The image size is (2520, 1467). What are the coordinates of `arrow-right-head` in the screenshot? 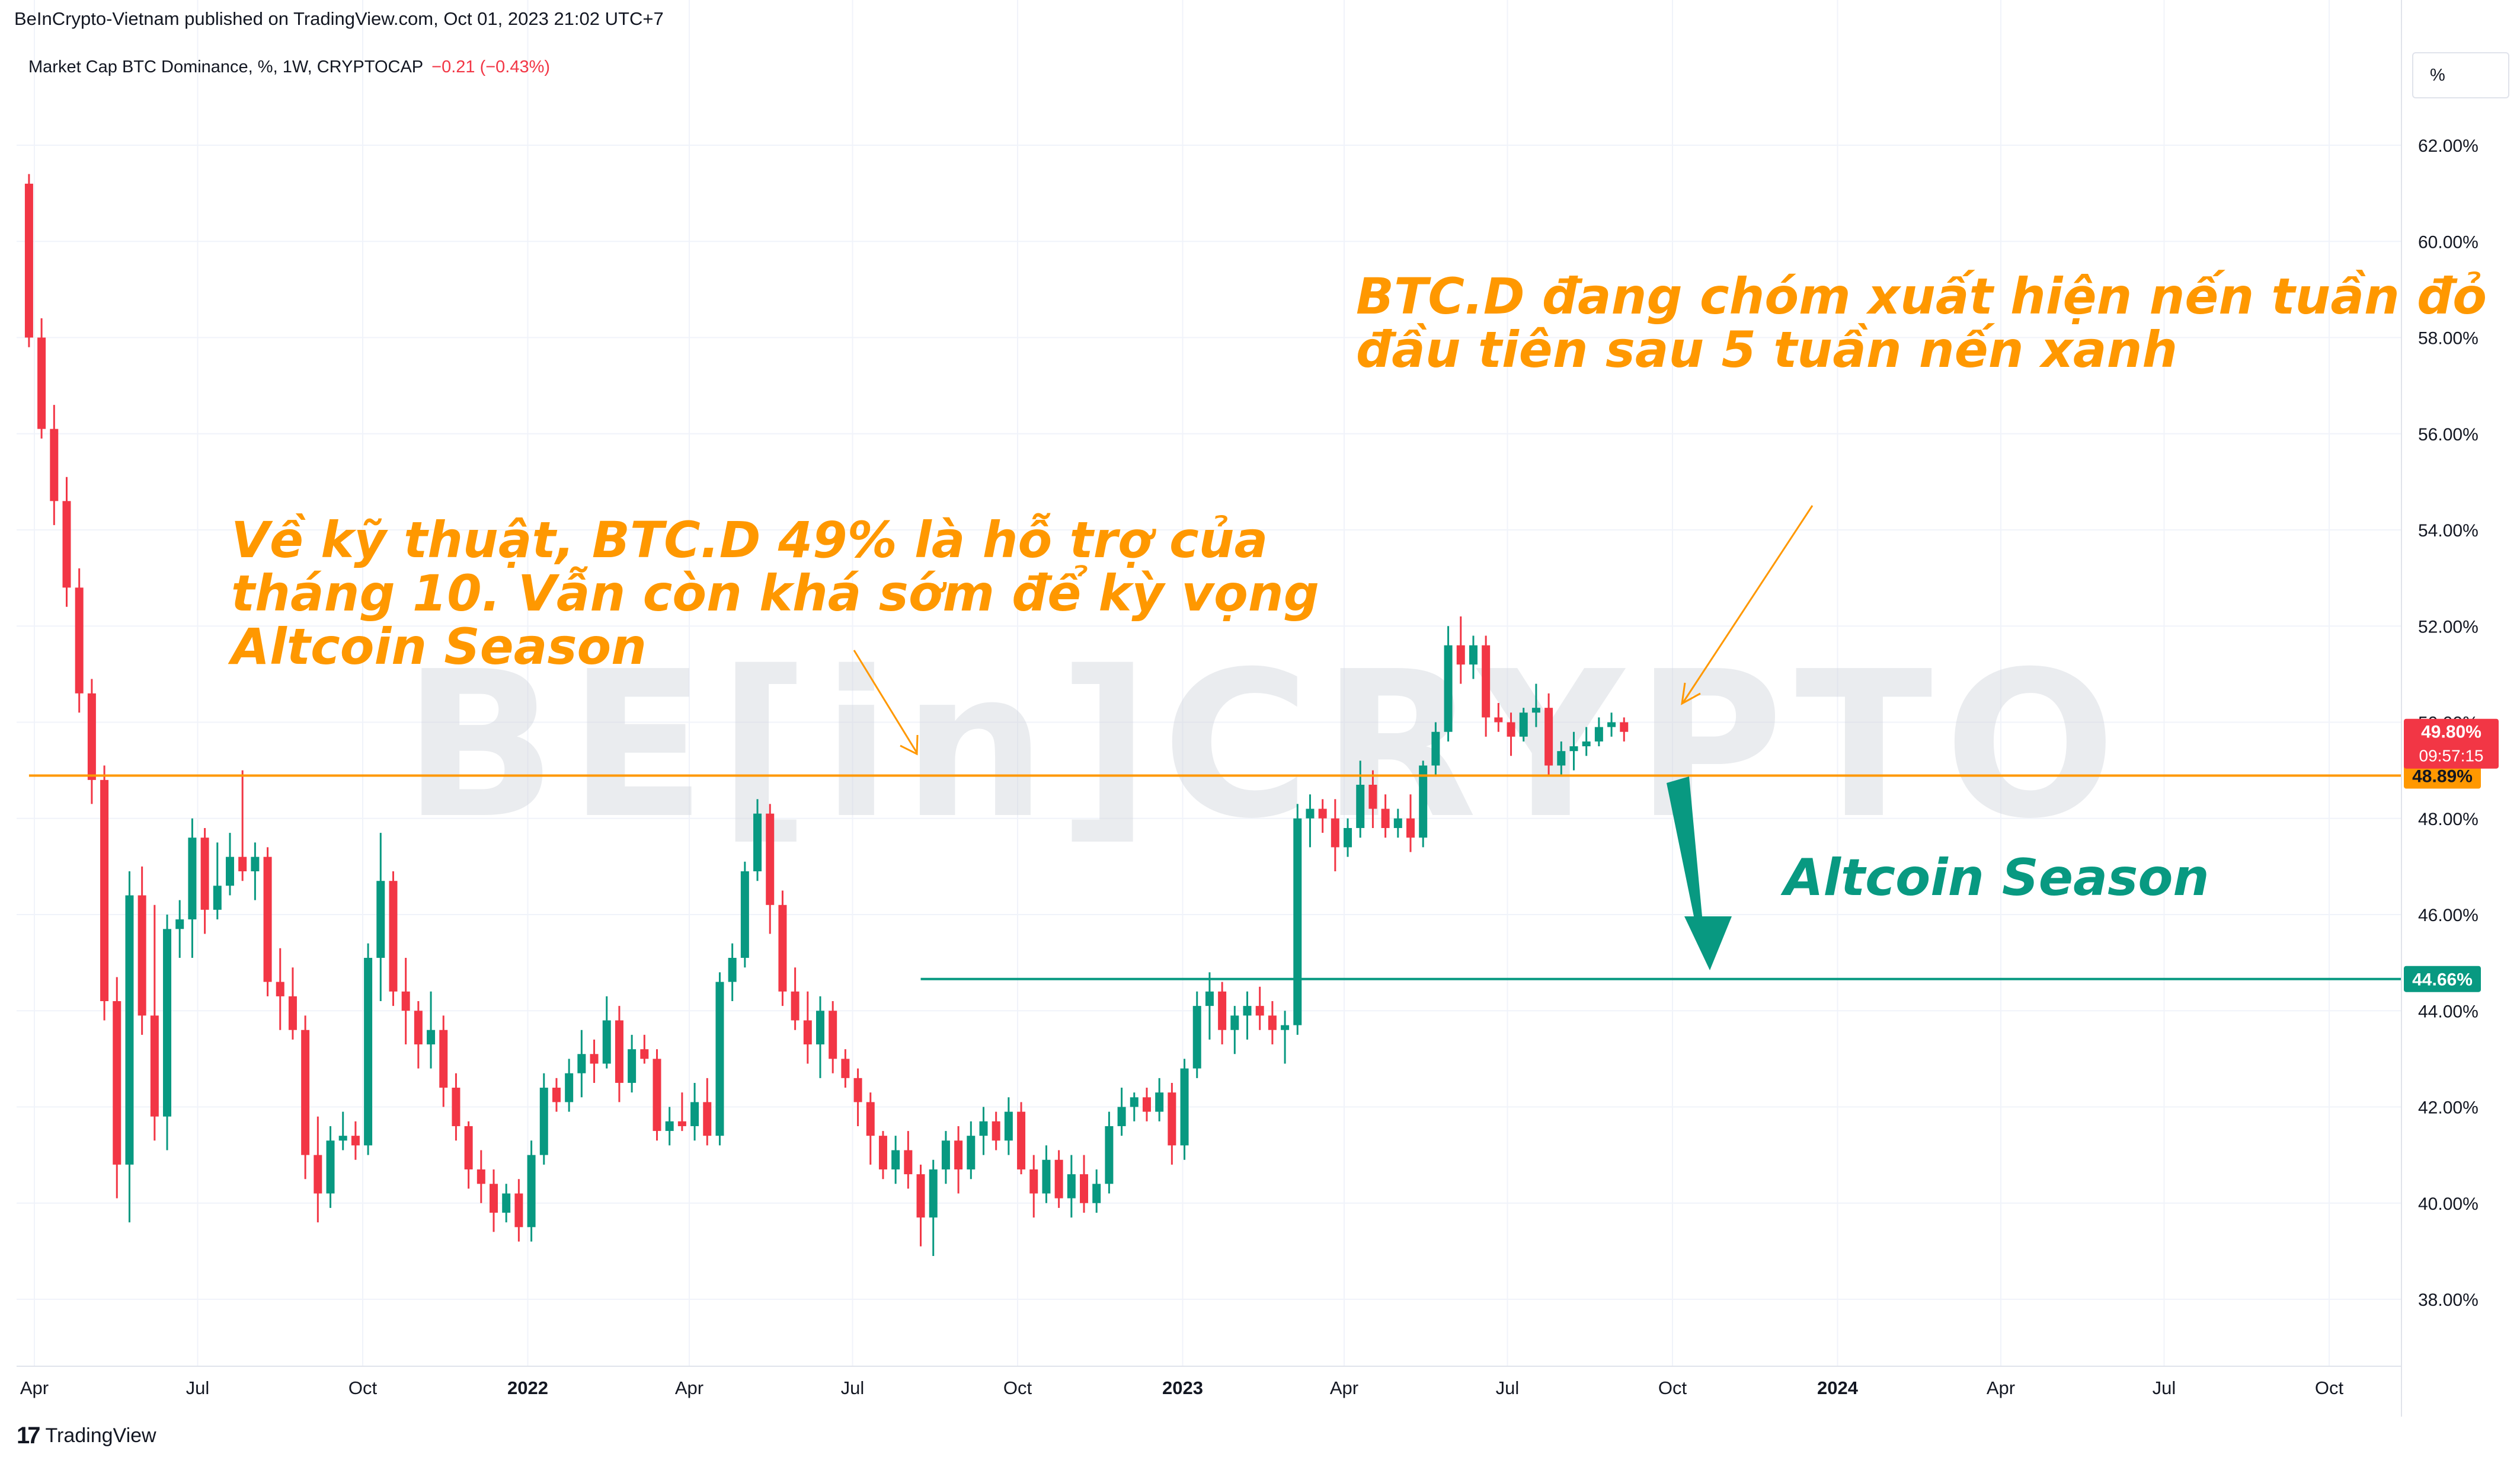 It's located at (1691, 694).